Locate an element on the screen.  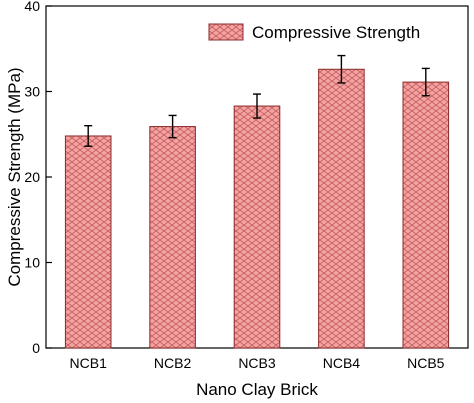
x-axis-title: Nano Clay Brick is located at coordinates (257, 389).